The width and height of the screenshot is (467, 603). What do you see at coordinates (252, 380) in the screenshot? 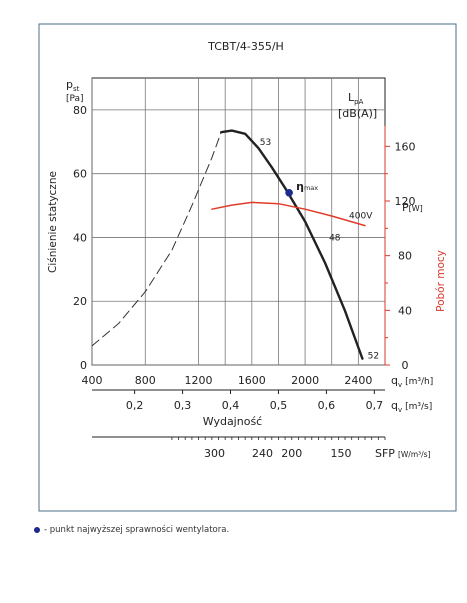
I see `x-tick-label: 1600` at bounding box center [252, 380].